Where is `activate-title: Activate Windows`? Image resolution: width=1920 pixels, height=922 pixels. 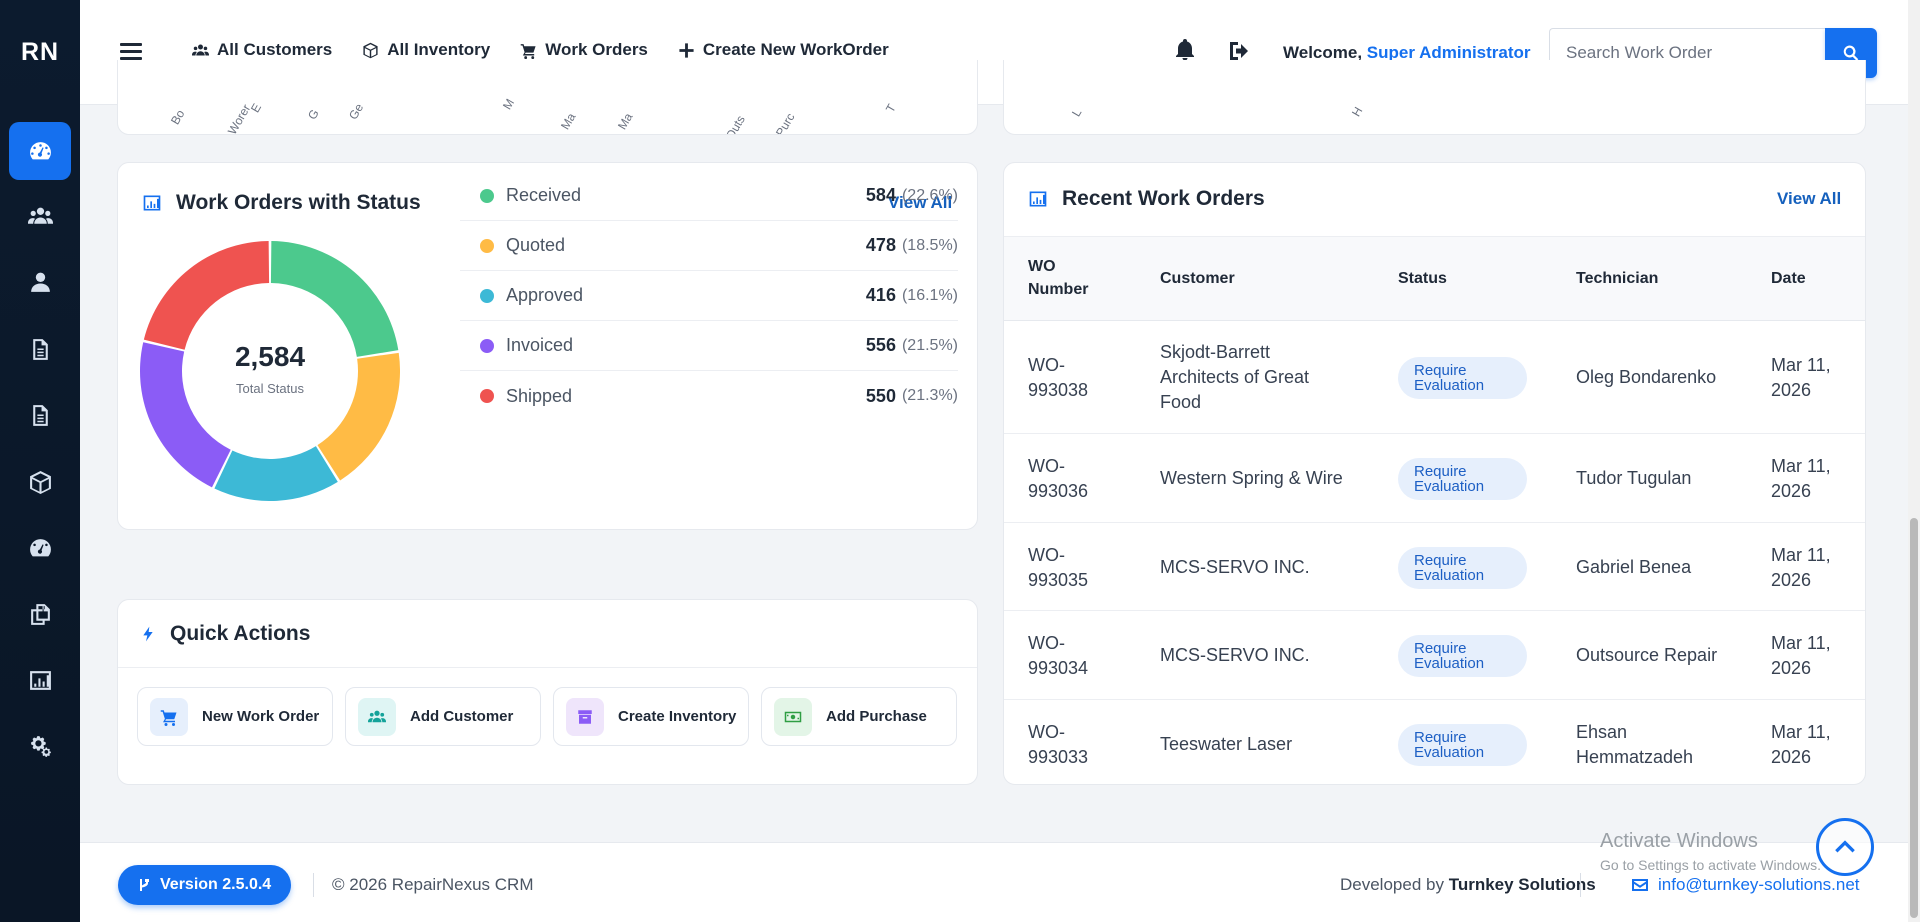 activate-title: Activate Windows is located at coordinates (1679, 841).